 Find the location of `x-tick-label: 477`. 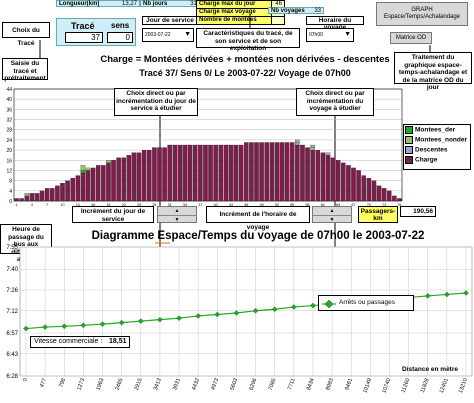

x-tick-label: 477 is located at coordinates (43, 383).